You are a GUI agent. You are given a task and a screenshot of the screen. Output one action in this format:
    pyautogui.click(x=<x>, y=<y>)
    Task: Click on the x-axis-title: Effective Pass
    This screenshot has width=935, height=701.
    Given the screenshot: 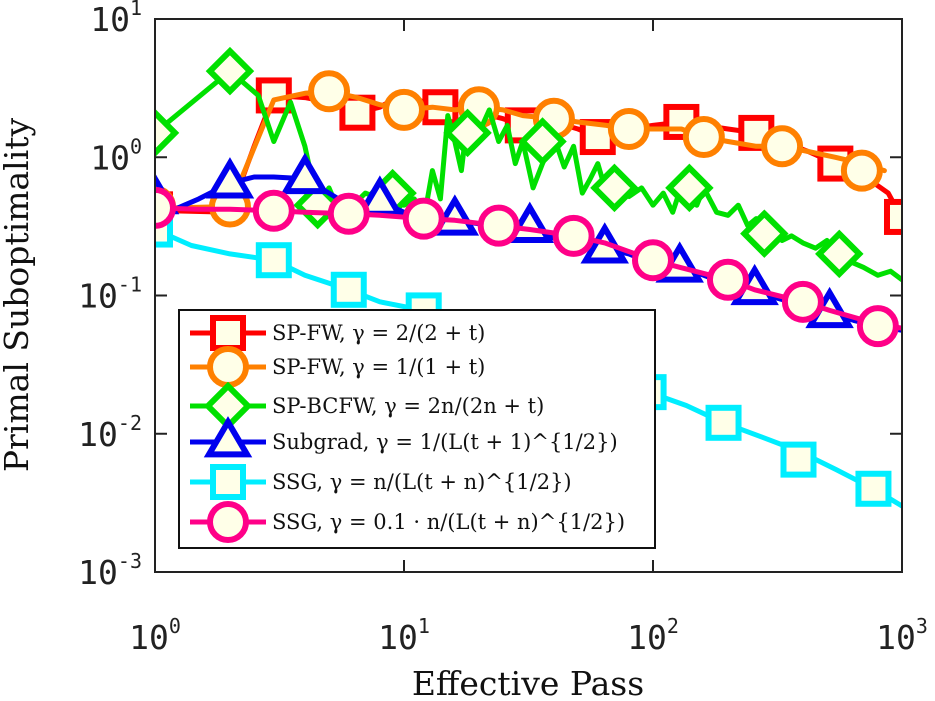 What is the action you would take?
    pyautogui.click(x=528, y=682)
    